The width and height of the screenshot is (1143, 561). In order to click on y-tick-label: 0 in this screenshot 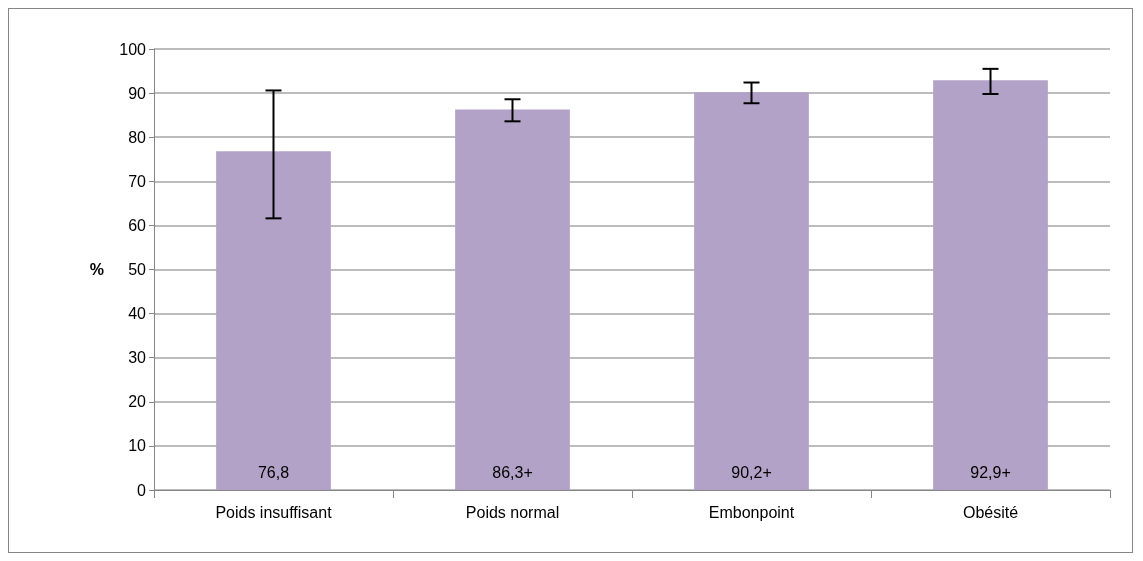, I will do `click(142, 490)`.